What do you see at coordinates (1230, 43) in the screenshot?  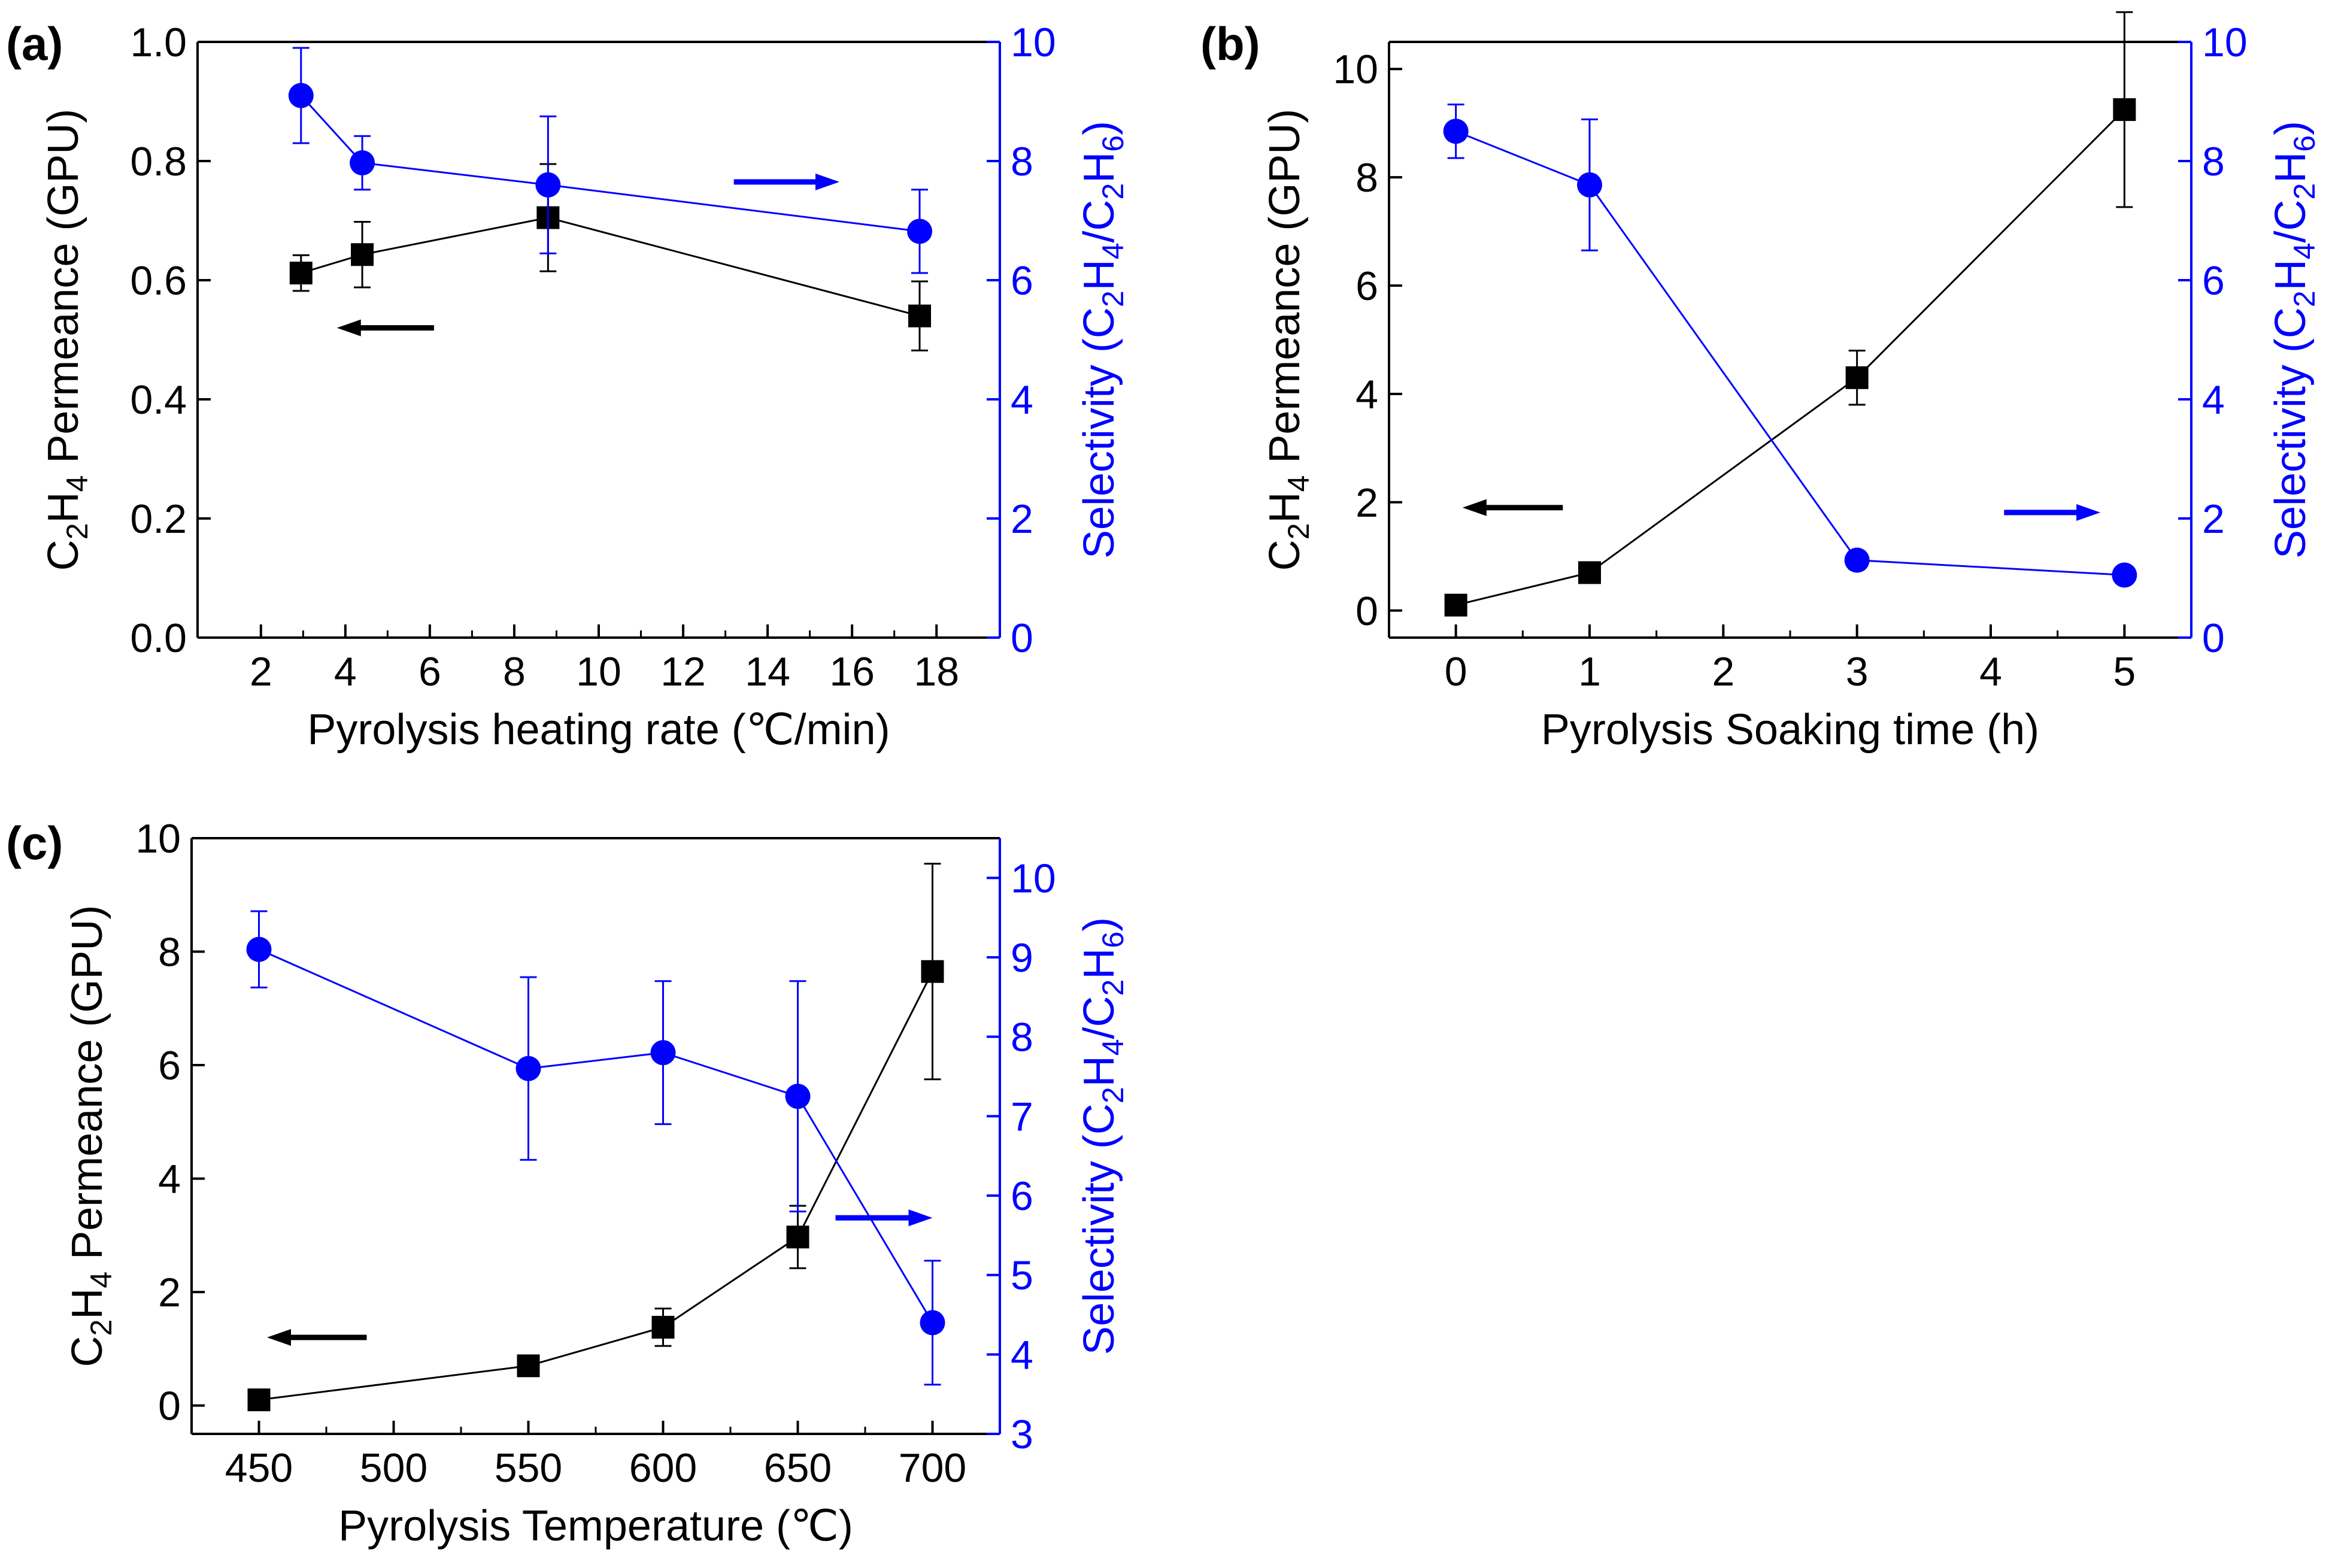 I see `panel-label: (b)` at bounding box center [1230, 43].